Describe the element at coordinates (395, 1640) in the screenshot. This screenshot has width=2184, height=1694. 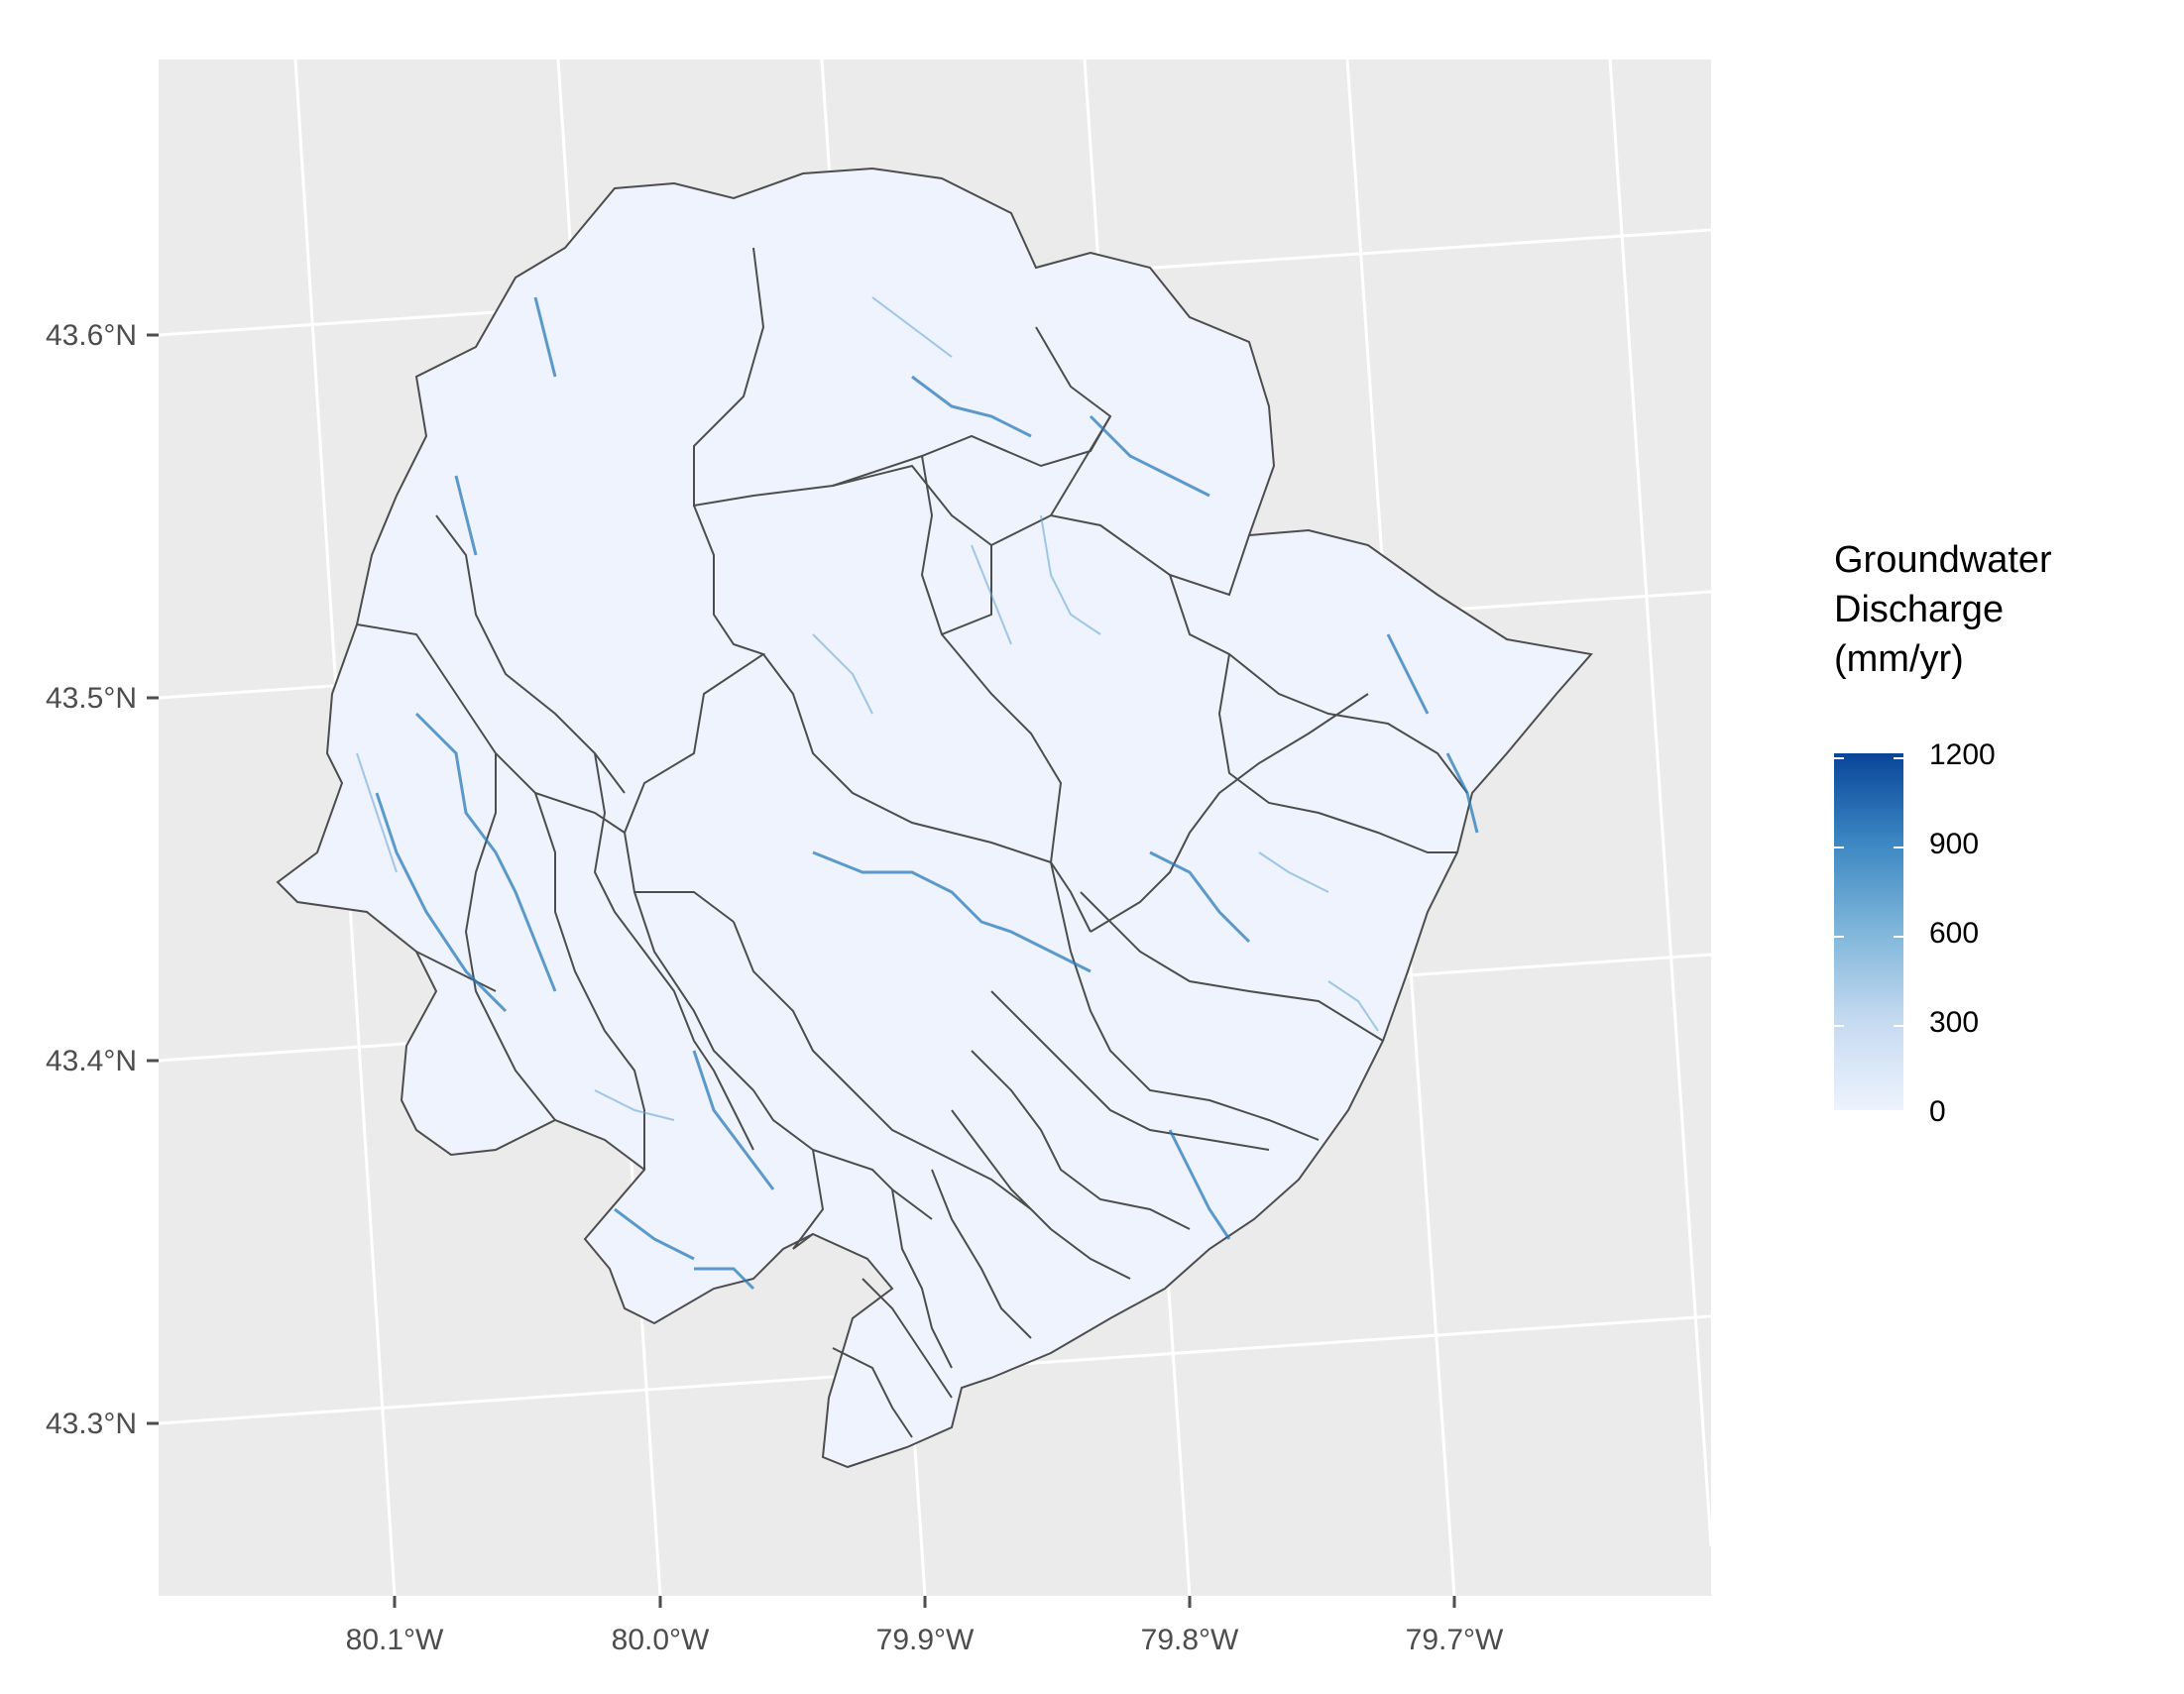
I see `lon-label: 80.1°W` at that location.